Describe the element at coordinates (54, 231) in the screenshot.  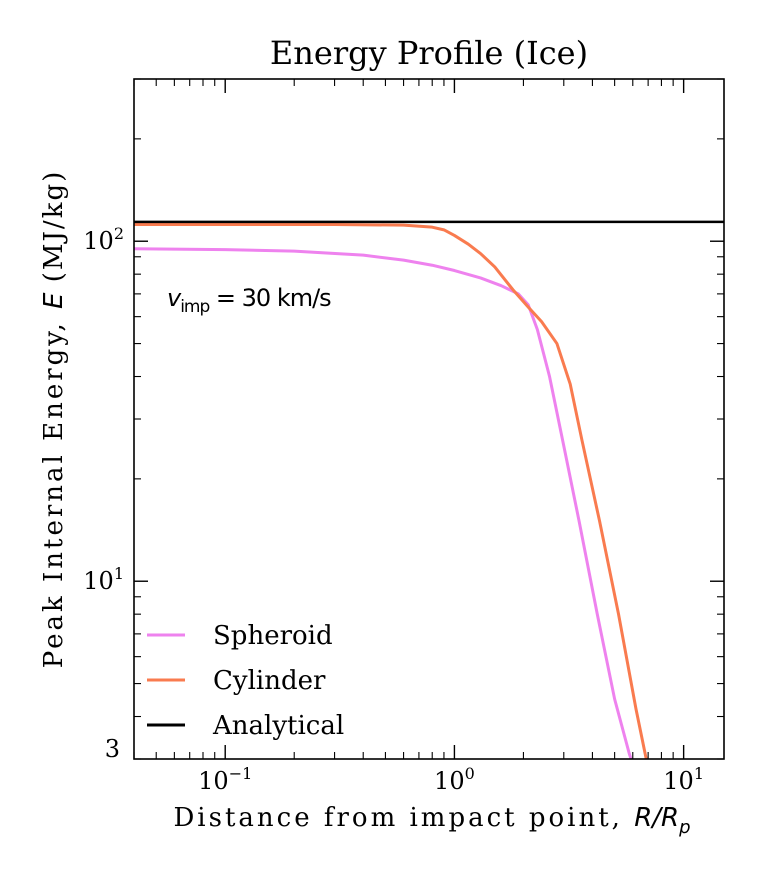
I see `y-axis-label-units: (MJ/kg)` at that location.